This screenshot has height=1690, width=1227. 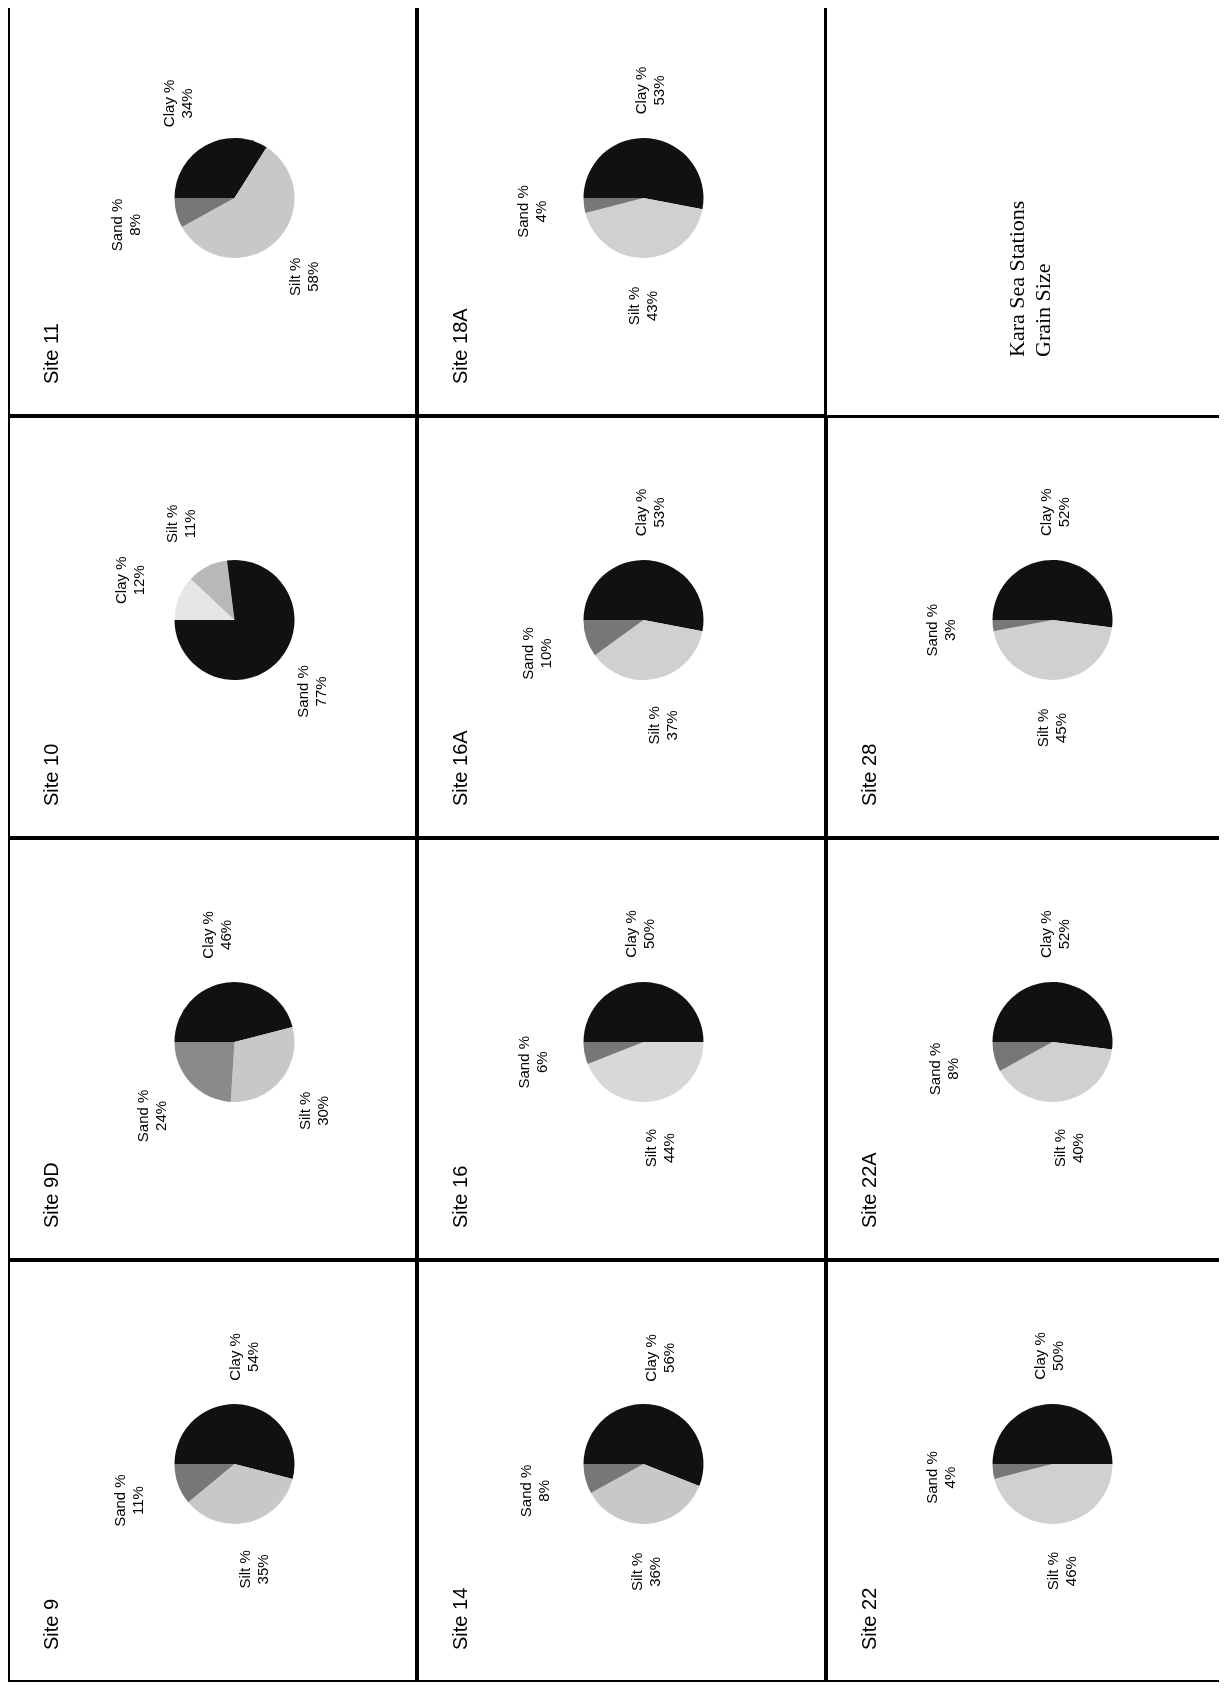 What do you see at coordinates (648, 934) in the screenshot?
I see `data-label: 50%` at bounding box center [648, 934].